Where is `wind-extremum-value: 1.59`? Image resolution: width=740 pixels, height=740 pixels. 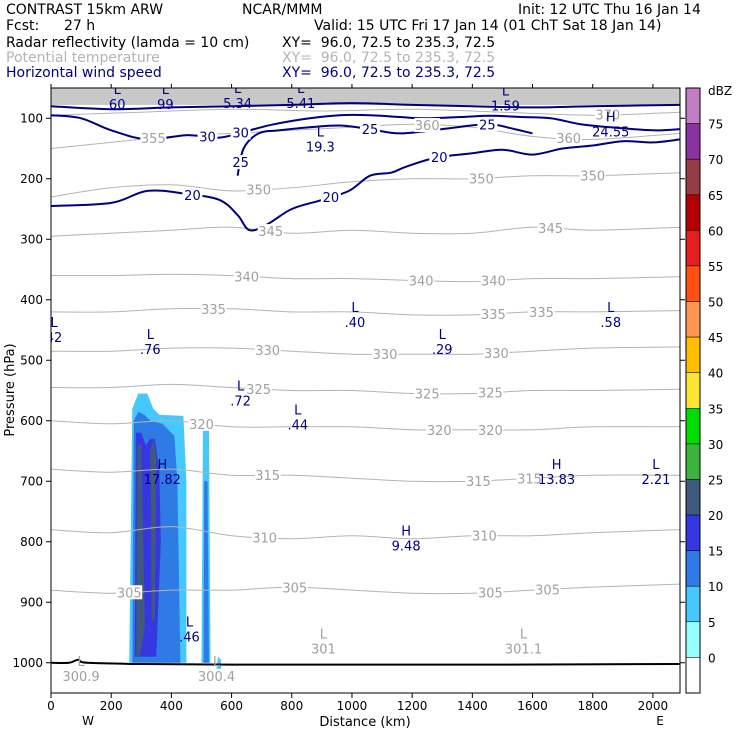
wind-extremum-value: 1.59 is located at coordinates (505, 106).